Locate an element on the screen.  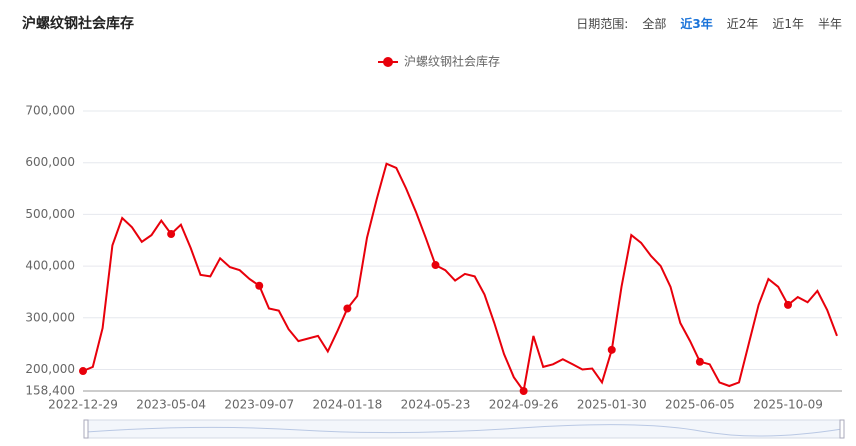
x-tick-label: 2025-10-09 is located at coordinates (788, 405).